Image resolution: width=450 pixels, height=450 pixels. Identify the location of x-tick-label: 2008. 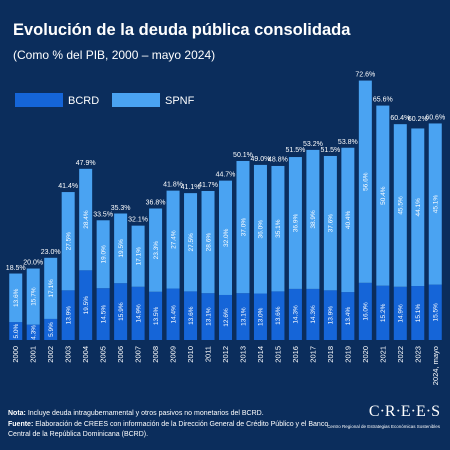
(155, 354).